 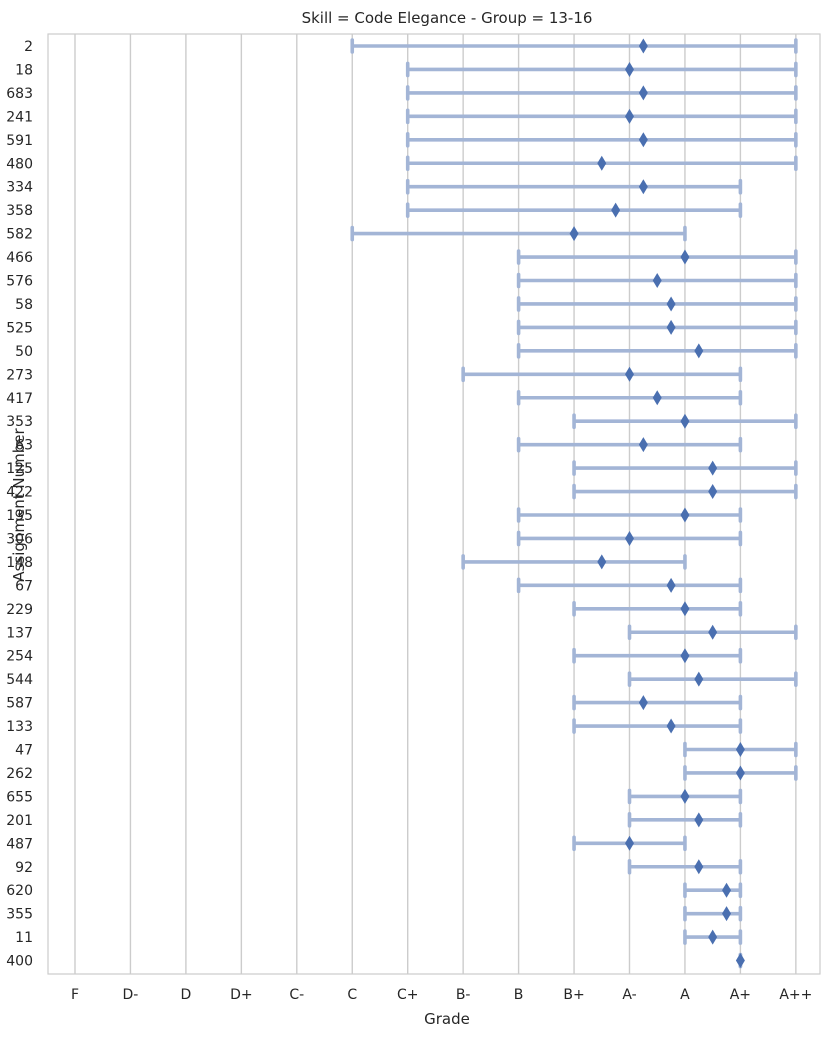 I want to click on y-tick-label: 417, so click(x=19, y=399).